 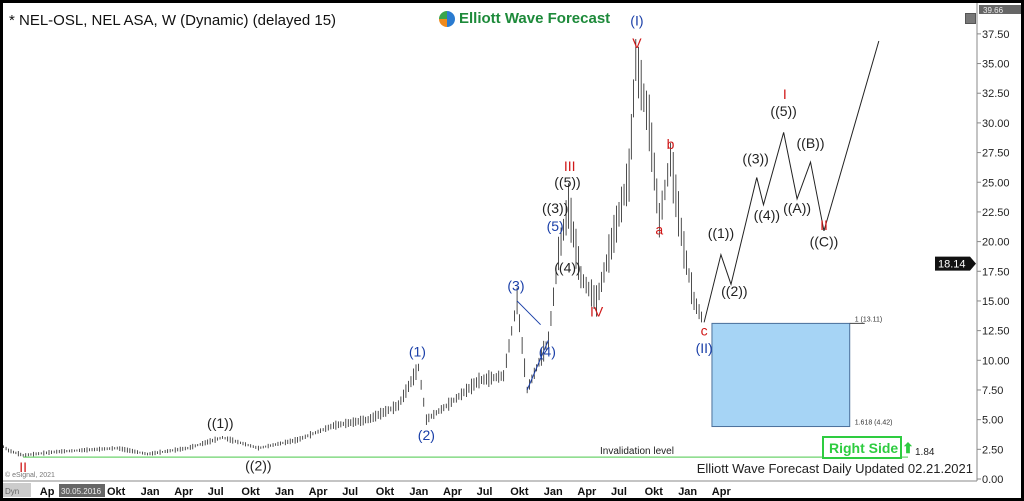 I want to click on y-tick-label: 10.00, so click(x=996, y=361).